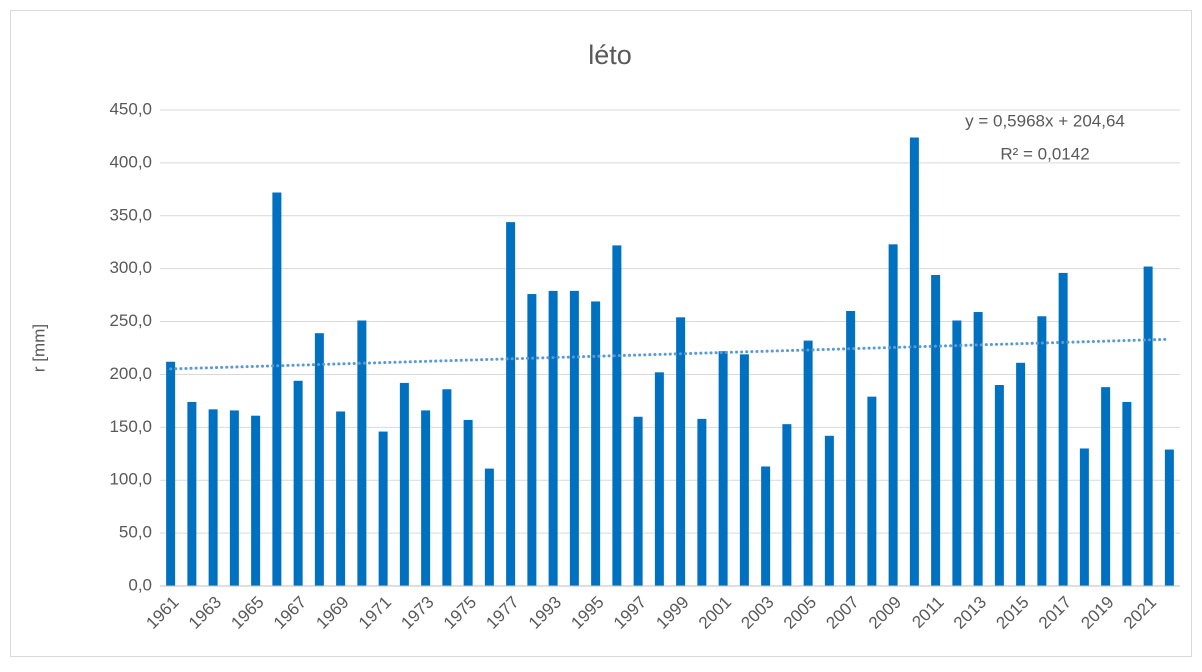 This screenshot has height=672, width=1202. I want to click on y-tick-label: 200,0, so click(130, 373).